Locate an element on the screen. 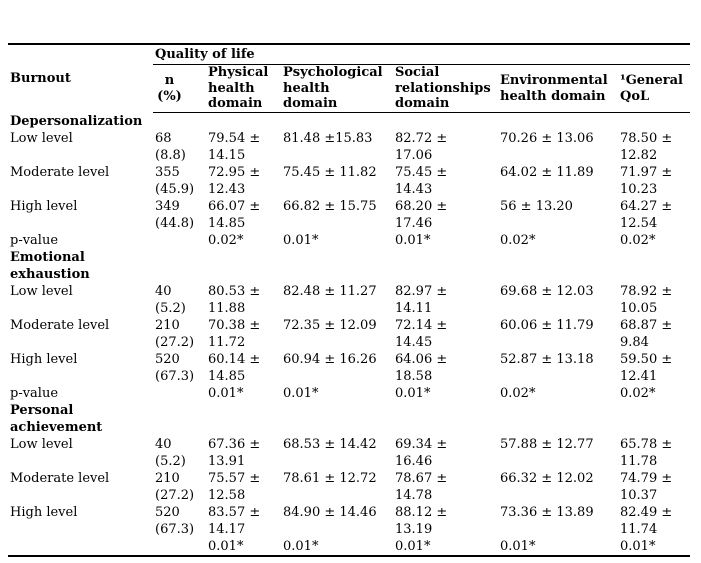 The width and height of the screenshot is (701, 563). section-row-emotional-exhaustion: Emotional exhaustion is located at coordinates (349, 266).